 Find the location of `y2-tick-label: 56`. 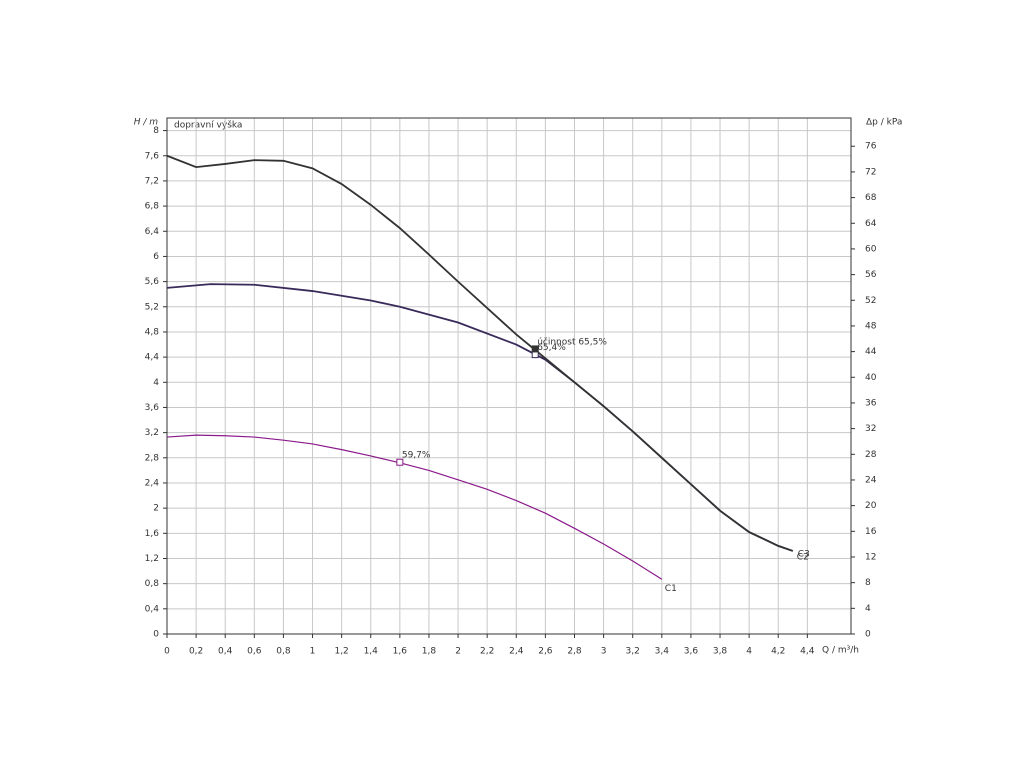

y2-tick-label: 56 is located at coordinates (871, 275).